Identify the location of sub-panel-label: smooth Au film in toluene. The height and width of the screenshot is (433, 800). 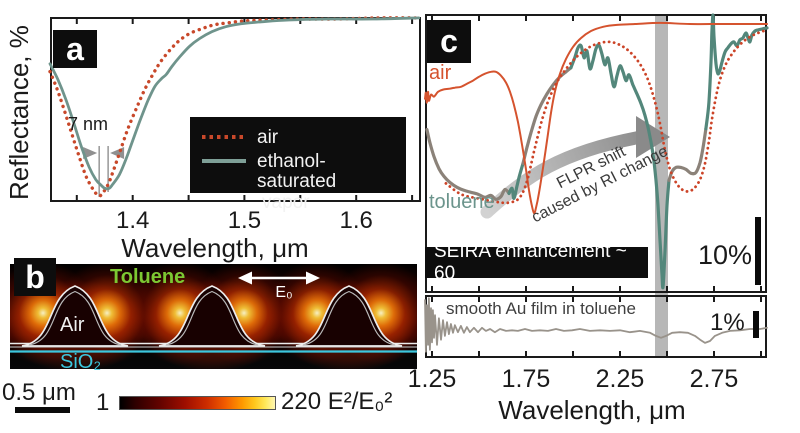
(541, 308).